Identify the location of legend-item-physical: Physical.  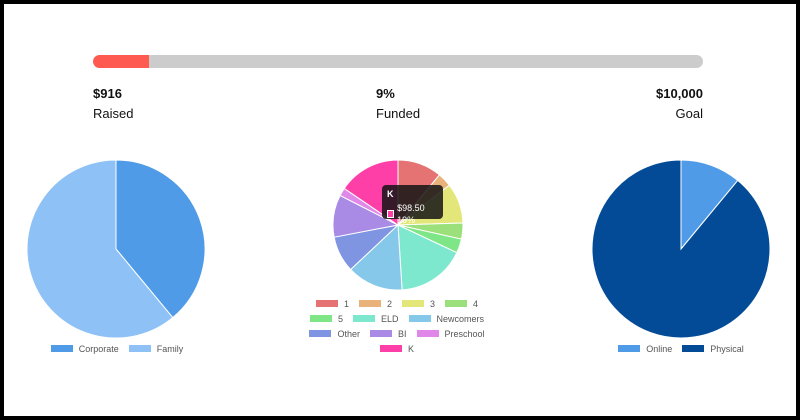
(713, 349).